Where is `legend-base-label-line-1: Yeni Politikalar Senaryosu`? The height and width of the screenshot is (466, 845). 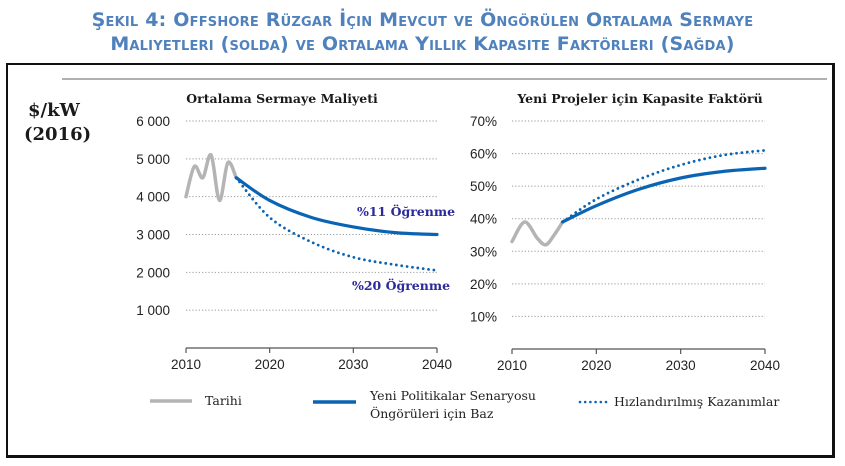
legend-base-label-line-1: Yeni Politikalar Senaryosu is located at coordinates (452, 395).